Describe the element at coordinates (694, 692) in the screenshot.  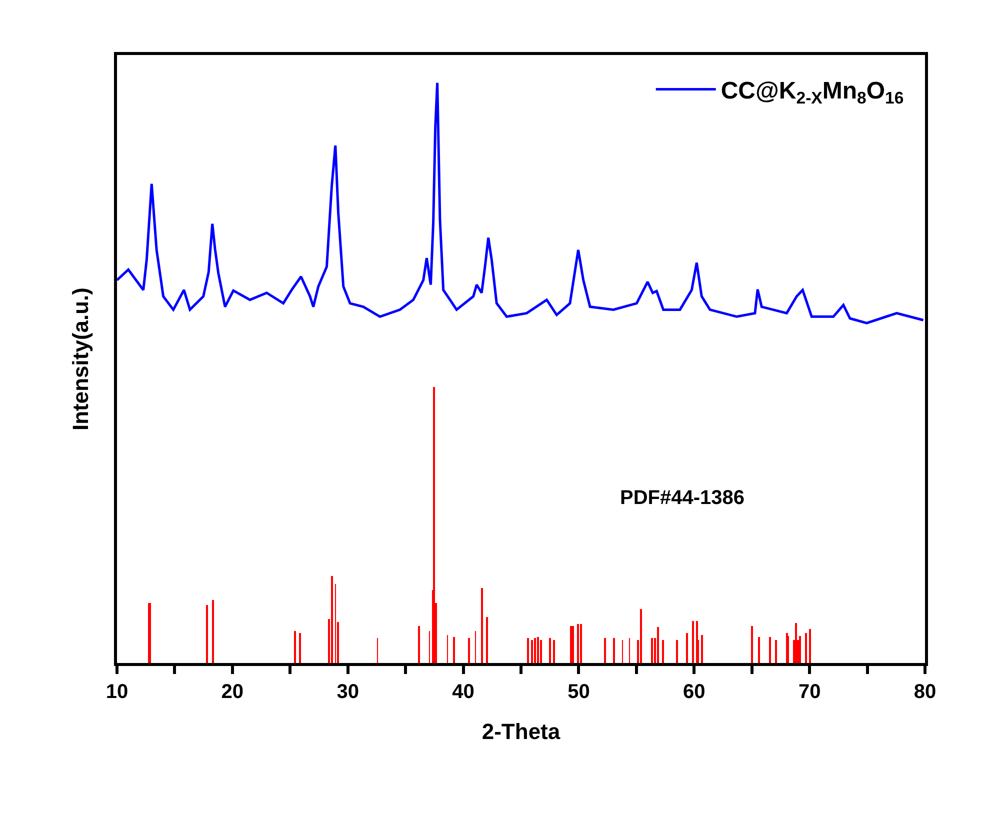
I see `x-tick-label: 60` at that location.